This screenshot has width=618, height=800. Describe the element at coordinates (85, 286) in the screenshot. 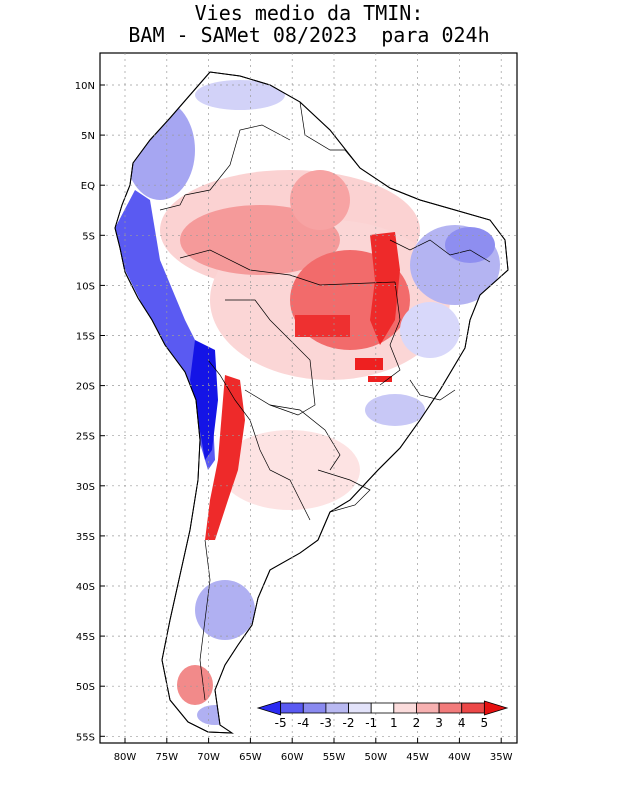

I see `lat-tick-label: 10S` at that location.